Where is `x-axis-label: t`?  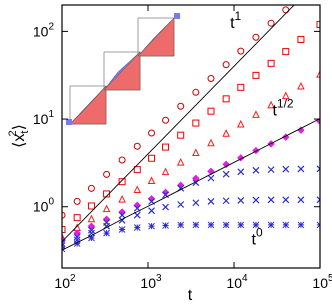
x-axis-label: t is located at coordinates (190, 295).